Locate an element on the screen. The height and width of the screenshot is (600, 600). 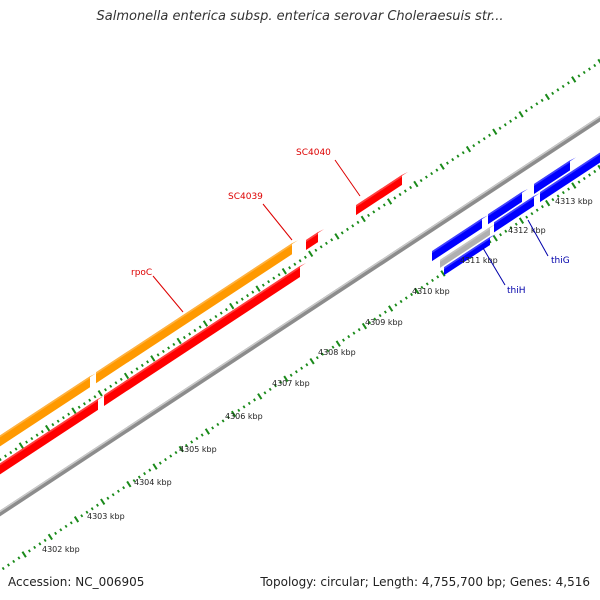
gene-sc4040 is located at coordinates (379, 195).